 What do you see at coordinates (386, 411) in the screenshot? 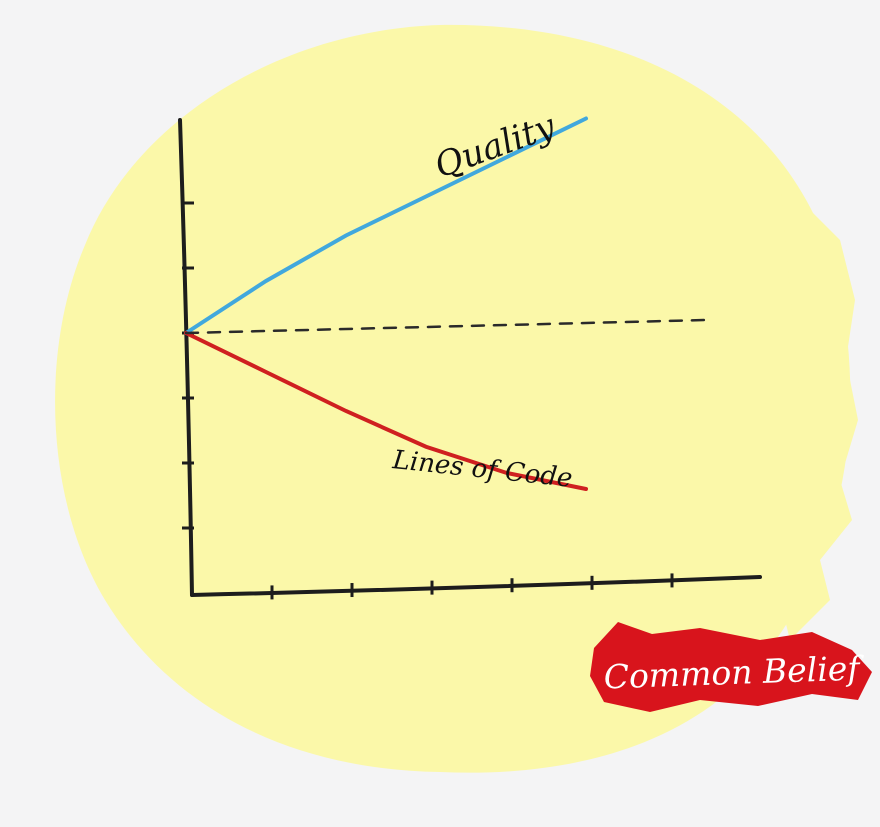
I see `series-line-lines-of-code` at bounding box center [386, 411].